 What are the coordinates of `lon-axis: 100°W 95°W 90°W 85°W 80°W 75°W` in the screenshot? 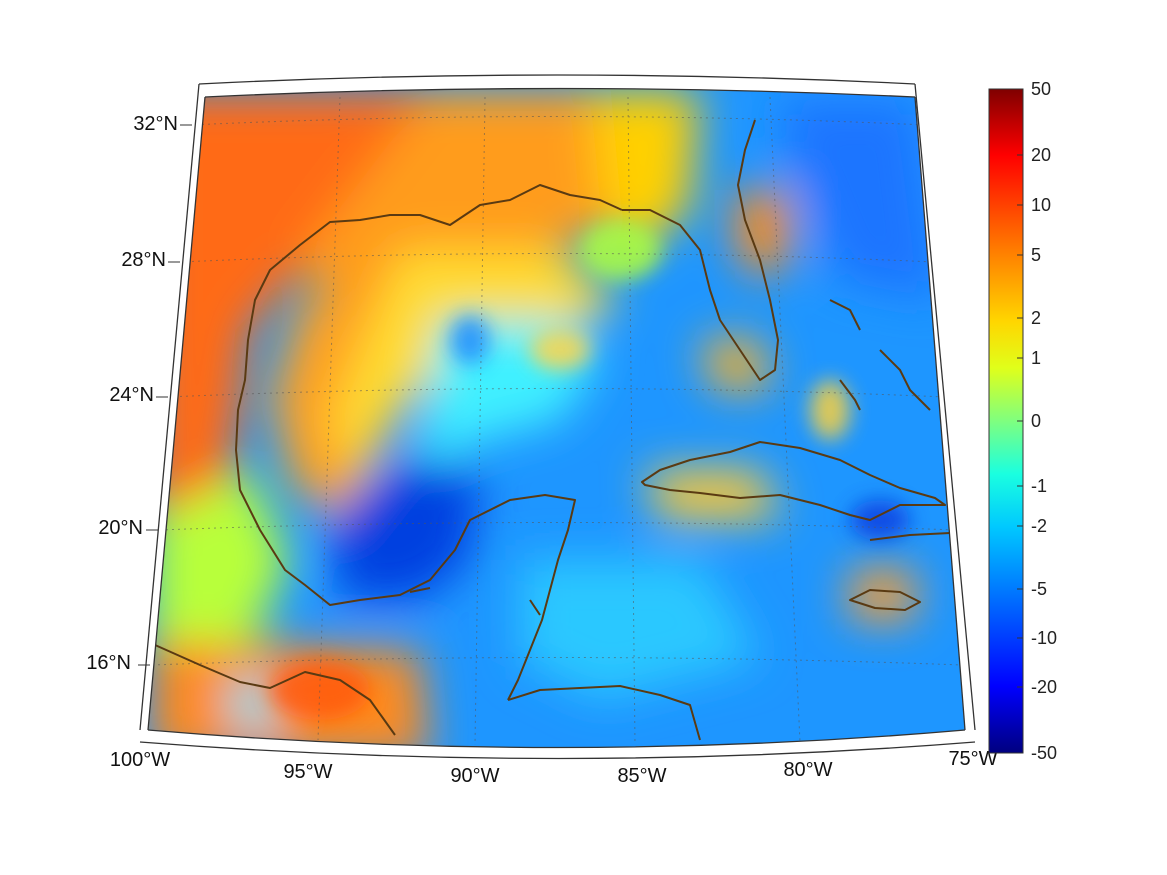 It's located at (554, 767).